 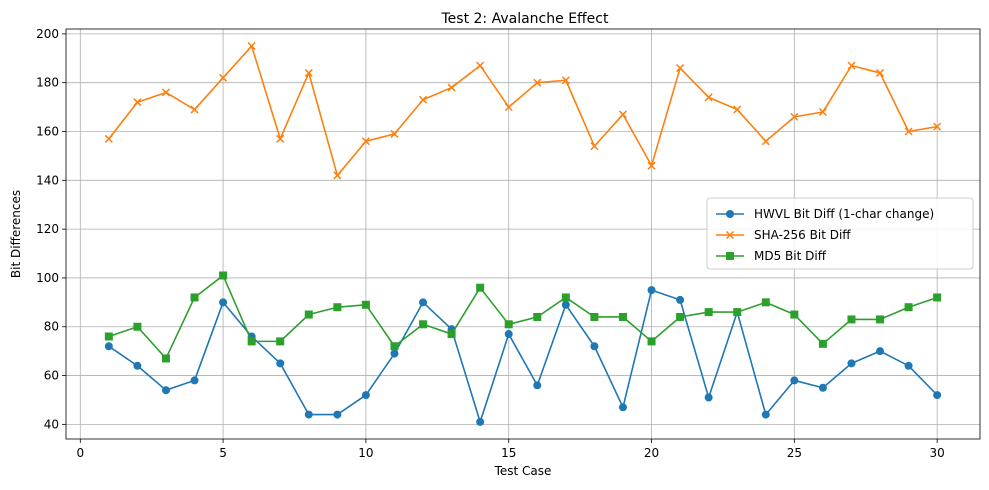 I want to click on x-tick-label: 0, so click(x=80, y=453).